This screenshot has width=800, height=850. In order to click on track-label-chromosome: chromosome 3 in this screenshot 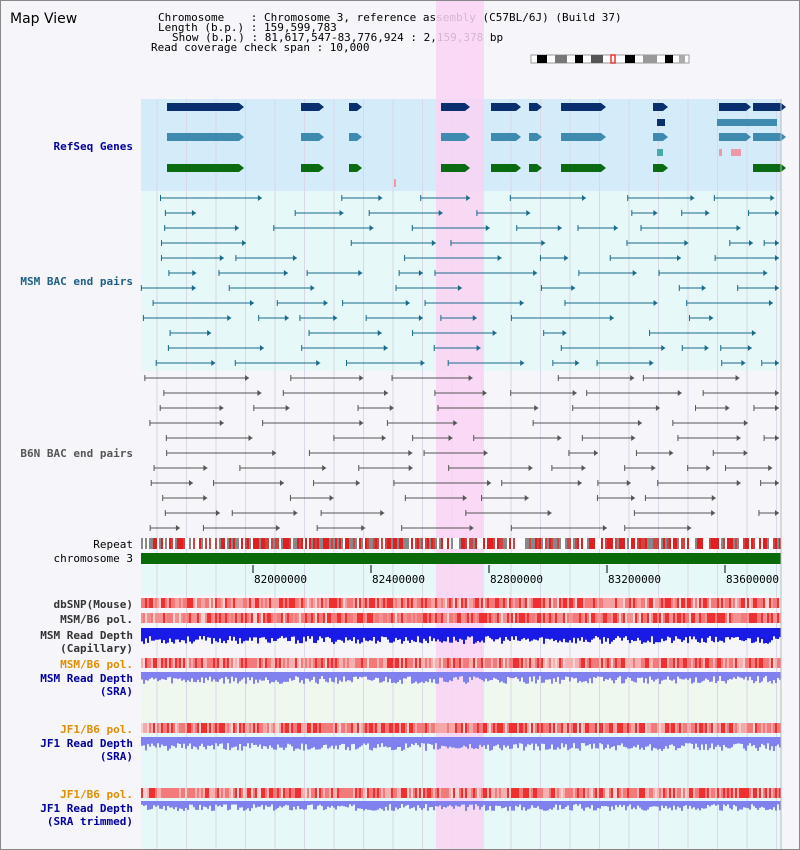, I will do `click(93, 558)`.